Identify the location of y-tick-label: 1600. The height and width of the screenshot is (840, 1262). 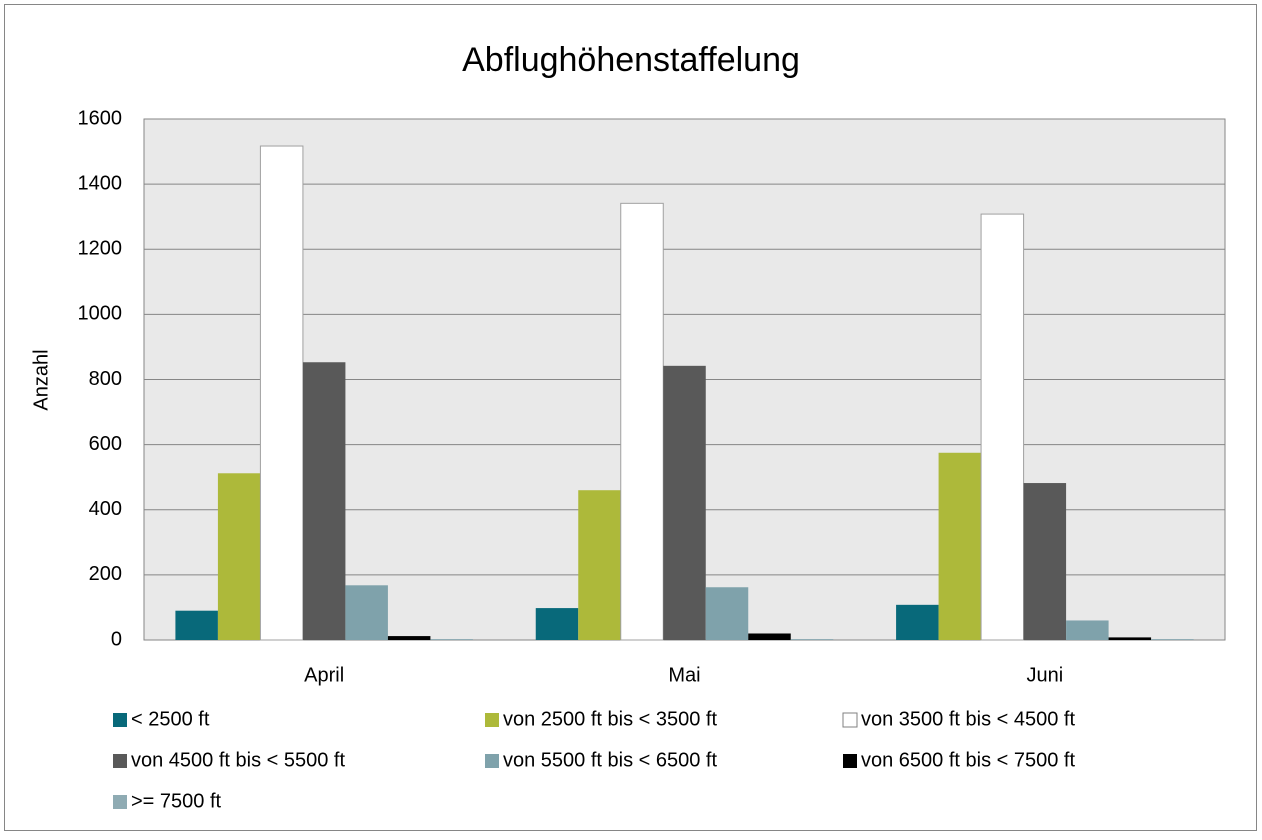
(100, 118).